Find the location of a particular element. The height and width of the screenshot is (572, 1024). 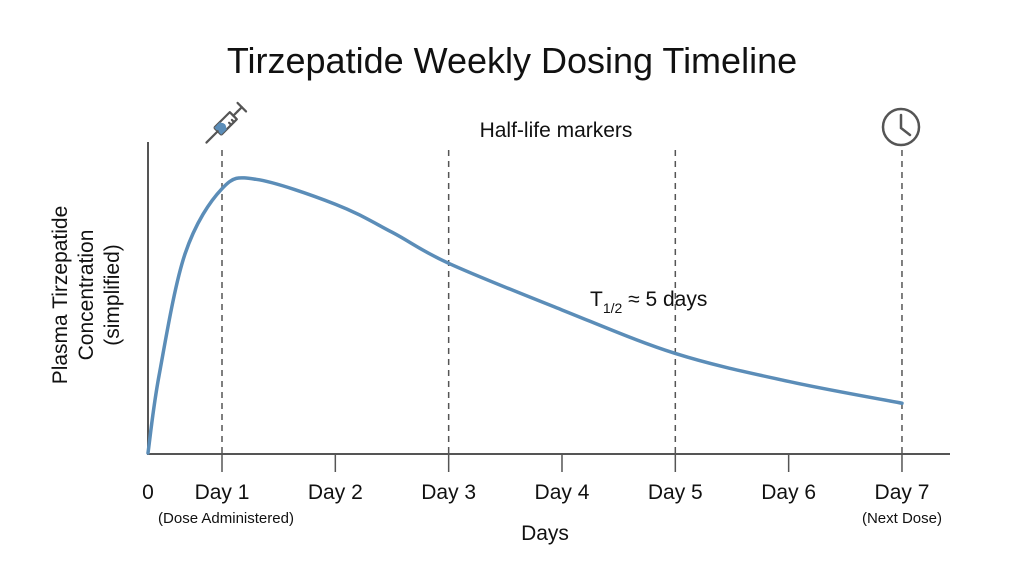

x-tick-label: Day 6 is located at coordinates (788, 492).